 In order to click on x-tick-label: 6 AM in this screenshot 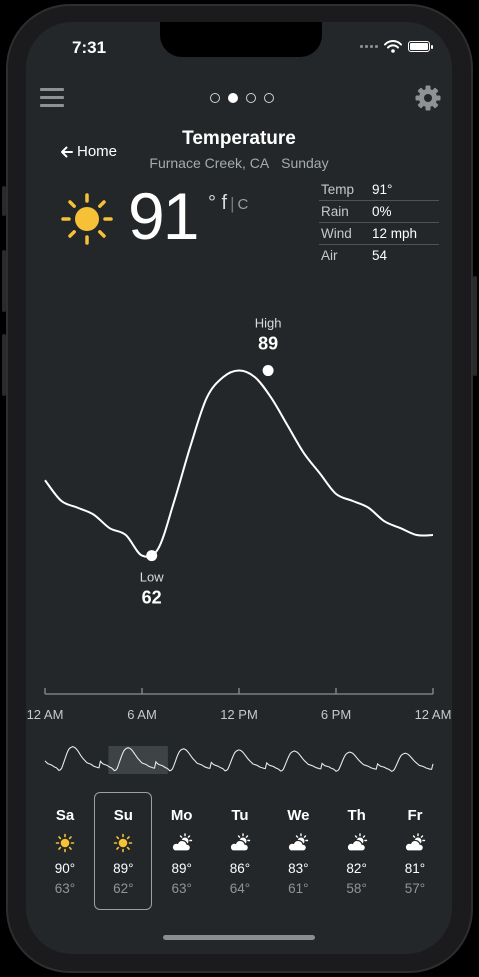, I will do `click(142, 714)`.